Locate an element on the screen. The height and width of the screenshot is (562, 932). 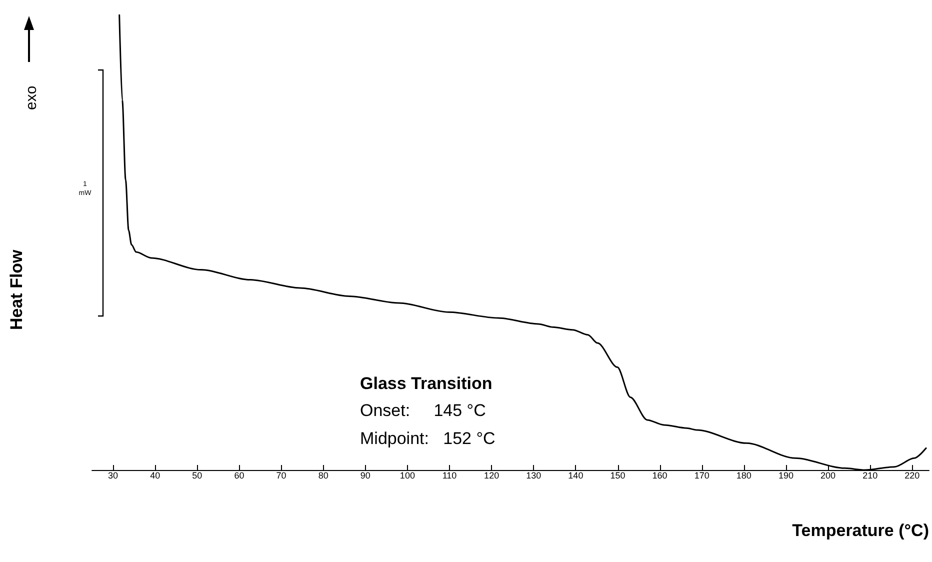
x-tick-label: 60 is located at coordinates (239, 475).